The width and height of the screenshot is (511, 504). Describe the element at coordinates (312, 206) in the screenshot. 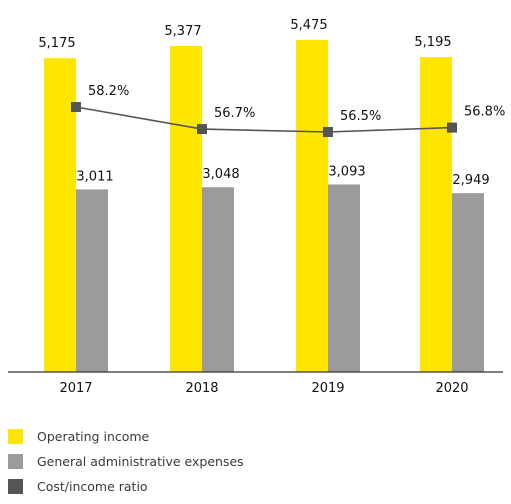

I see `bar-operating-income-2019` at that location.